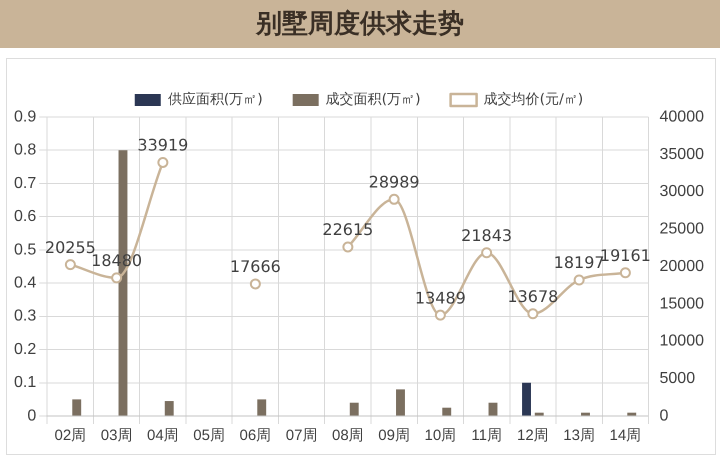  I want to click on data-label: 33919, so click(162, 145).